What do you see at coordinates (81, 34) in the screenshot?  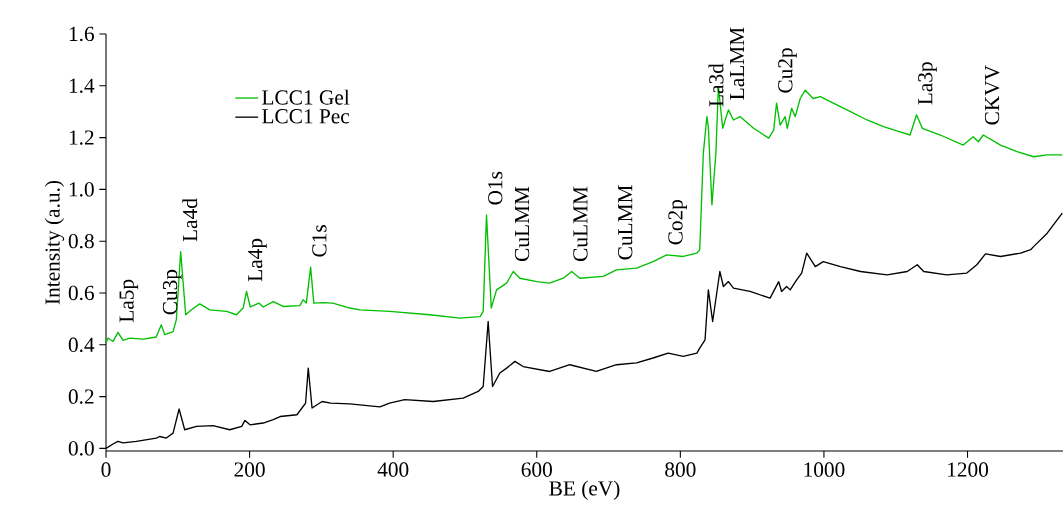 I see `y-tick-label: 1.6` at bounding box center [81, 34].